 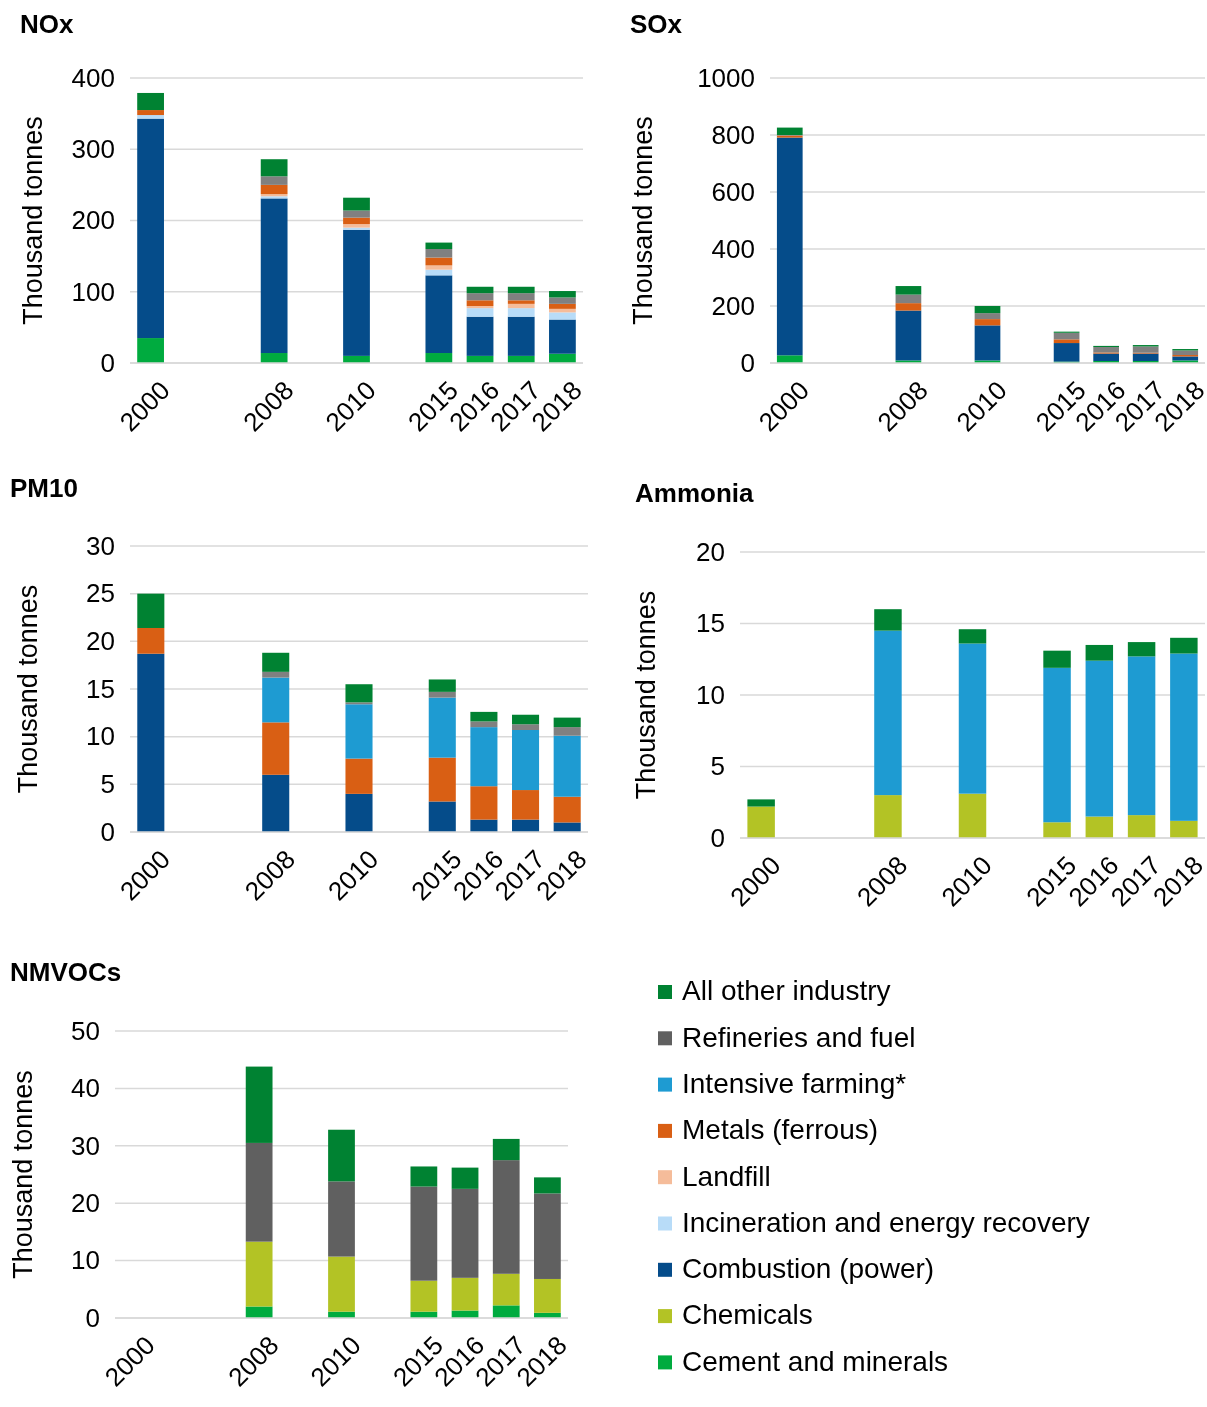 What do you see at coordinates (794, 1083) in the screenshot?
I see `legend-label: Intensive farming*` at bounding box center [794, 1083].